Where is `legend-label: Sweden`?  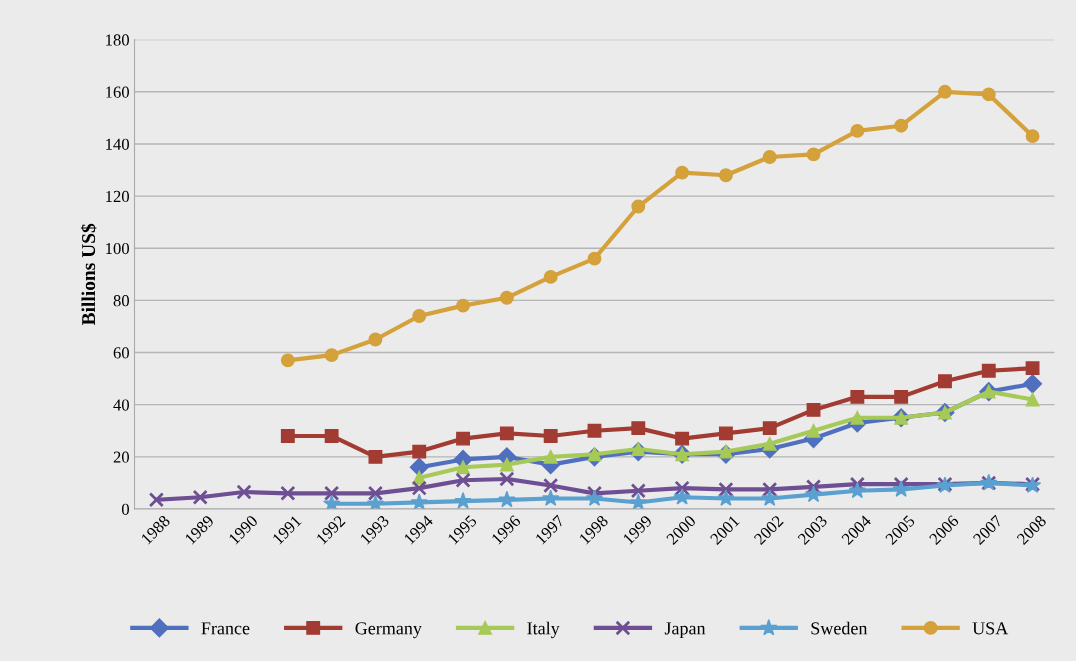
legend-label: Sweden is located at coordinates (839, 628).